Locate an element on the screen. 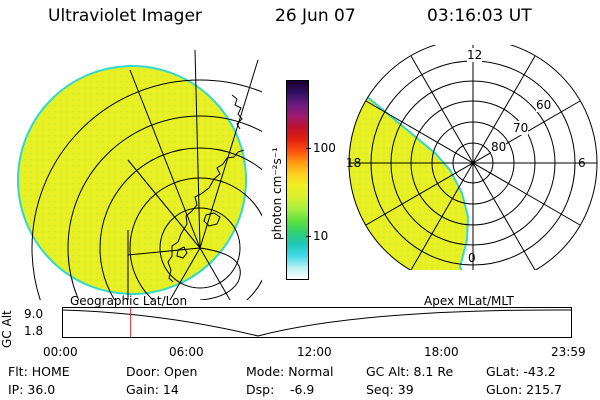  x-tick-0000: 00:00 is located at coordinates (60, 352).